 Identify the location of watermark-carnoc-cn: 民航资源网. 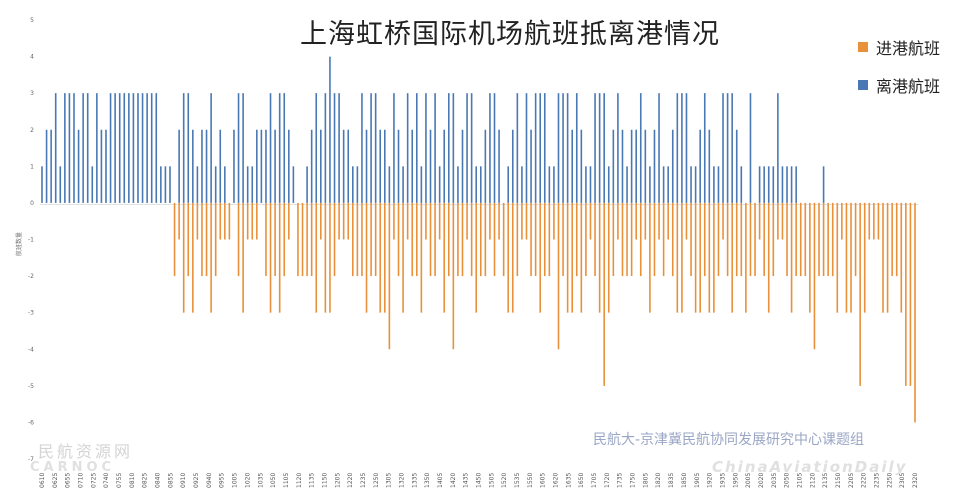
(86, 451).